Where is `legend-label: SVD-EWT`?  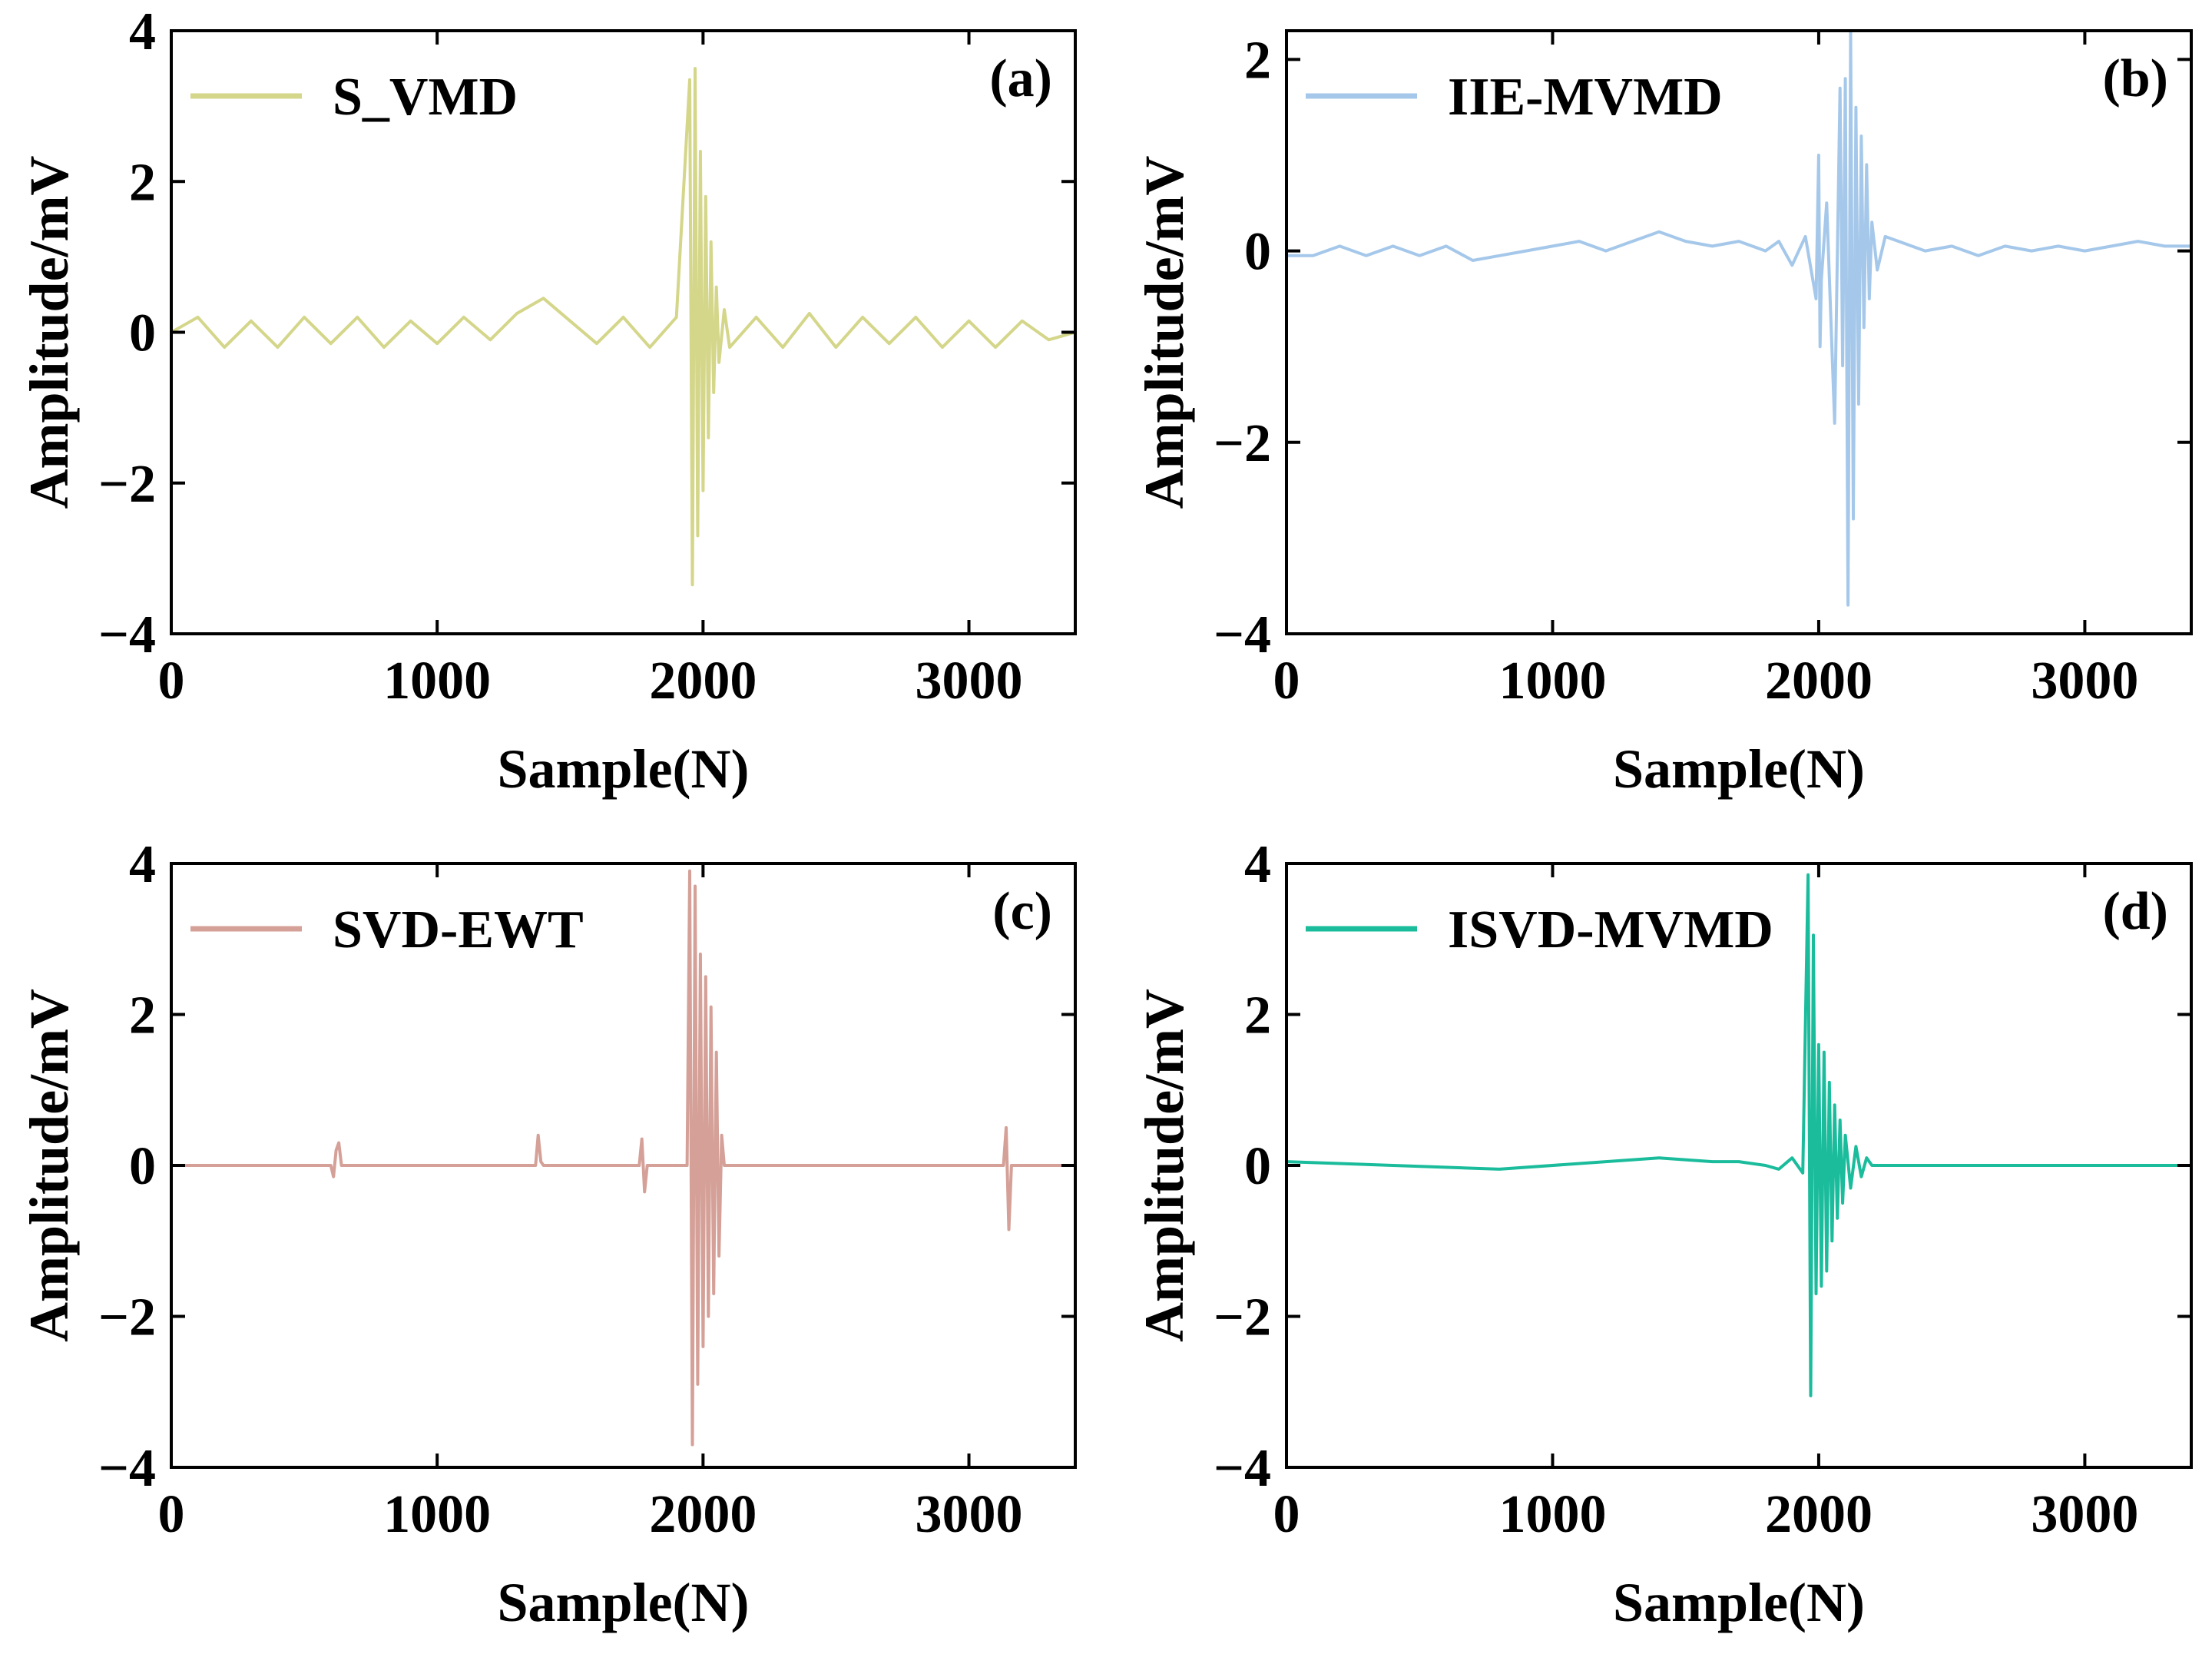 legend-label: SVD-EWT is located at coordinates (458, 930).